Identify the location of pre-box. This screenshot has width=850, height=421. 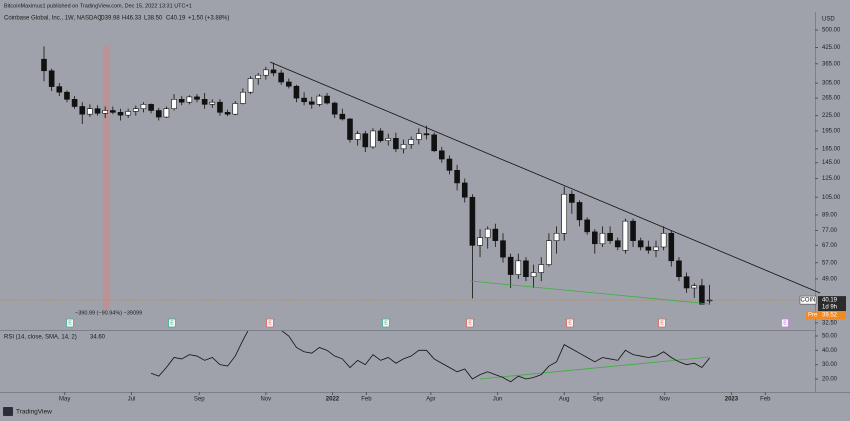
(812, 315).